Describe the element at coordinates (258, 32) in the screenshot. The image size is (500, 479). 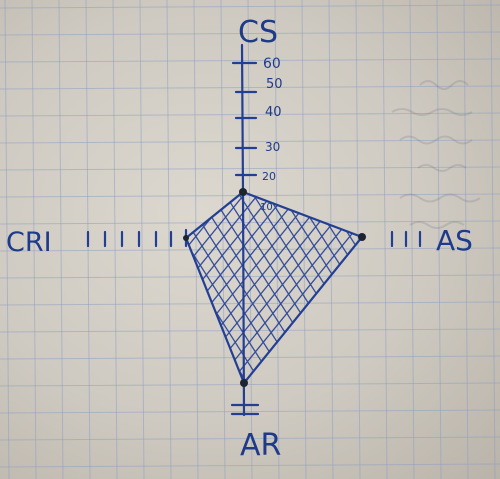
I see `axis-label-top: CS` at that location.